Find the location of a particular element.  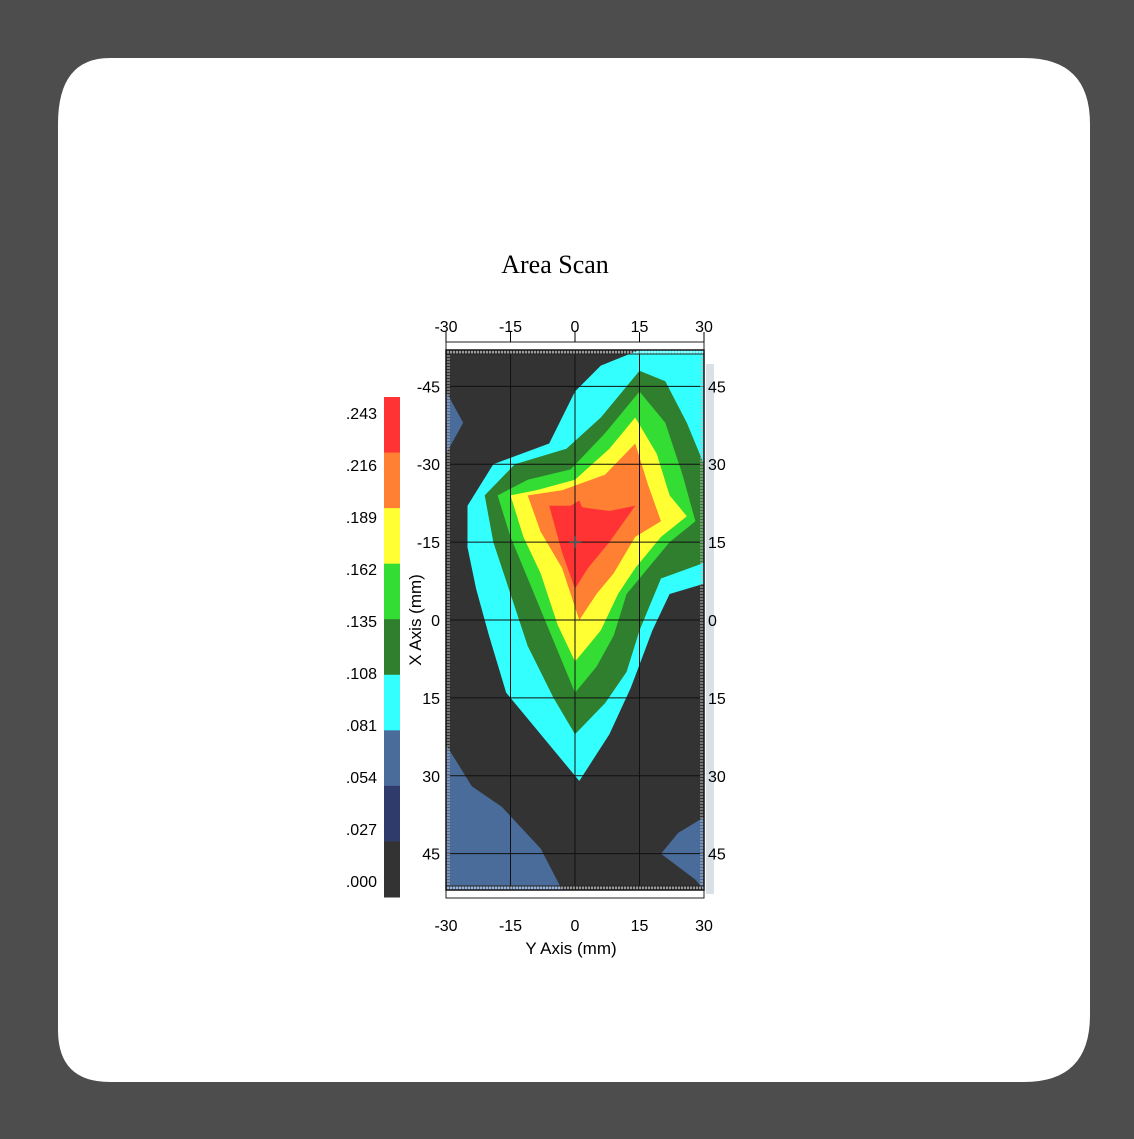

measurement-markers is located at coordinates (575, 542).